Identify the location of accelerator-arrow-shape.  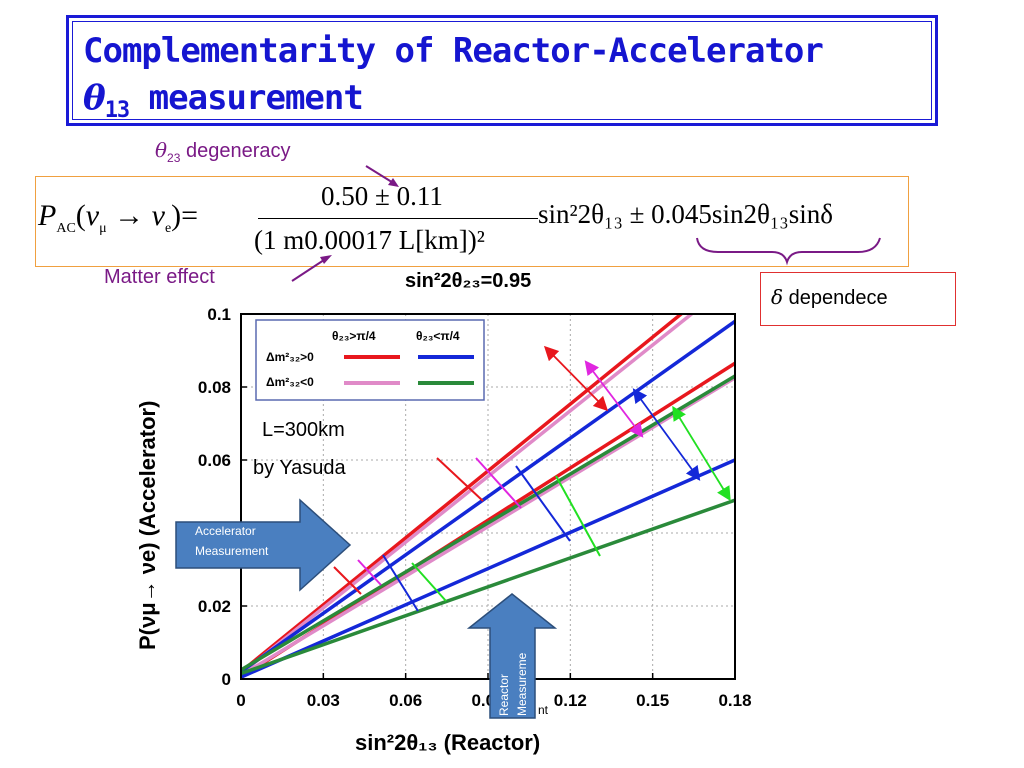
(263, 545).